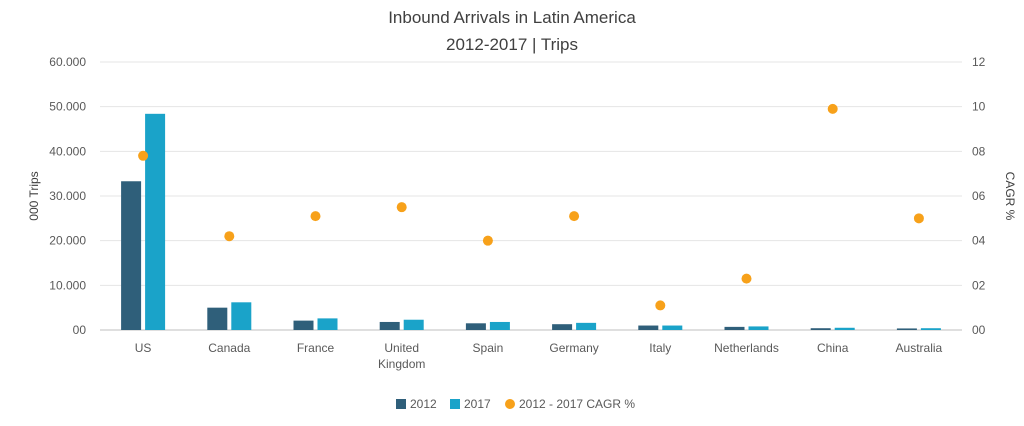 The height and width of the screenshot is (426, 1024). I want to click on y2-tick-label: 12, so click(979, 62).